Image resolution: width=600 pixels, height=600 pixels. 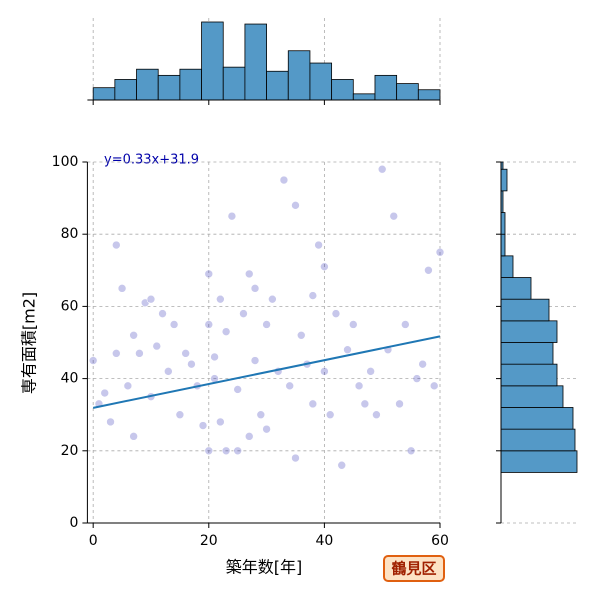 What do you see at coordinates (65, 162) in the screenshot?
I see `y-tick-label: 100` at bounding box center [65, 162].